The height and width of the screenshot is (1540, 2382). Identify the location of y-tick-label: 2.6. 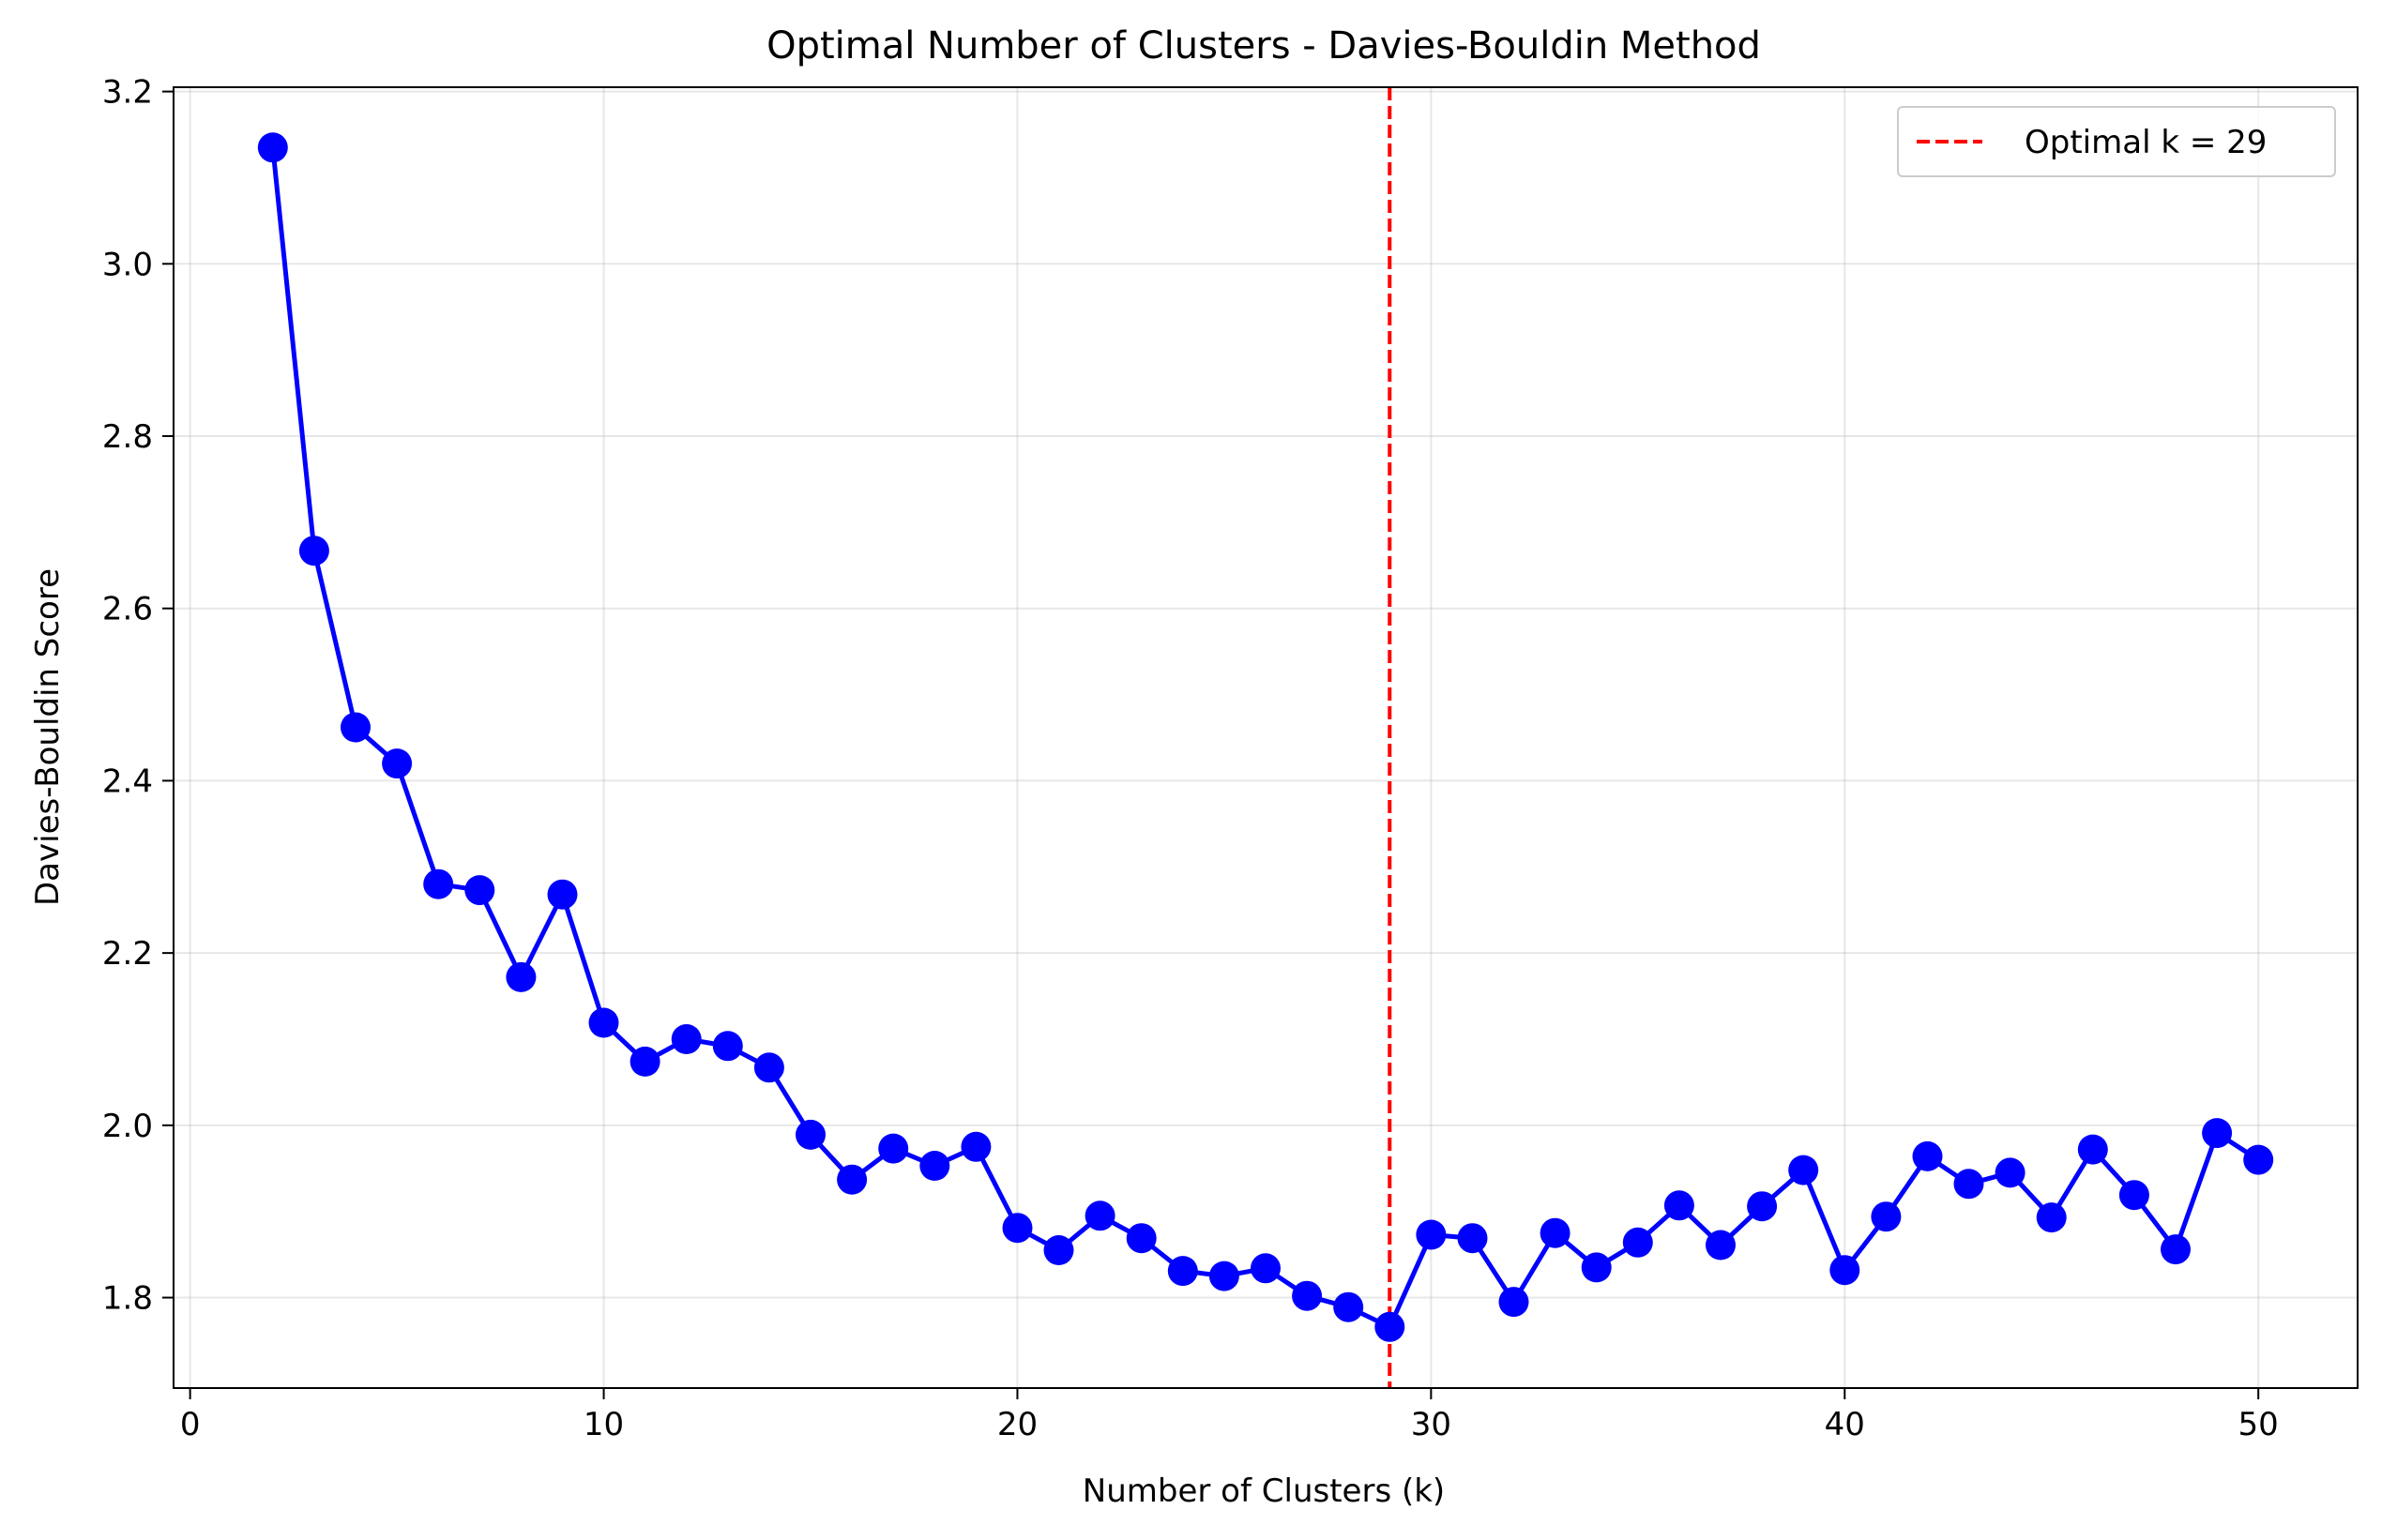
(127, 609).